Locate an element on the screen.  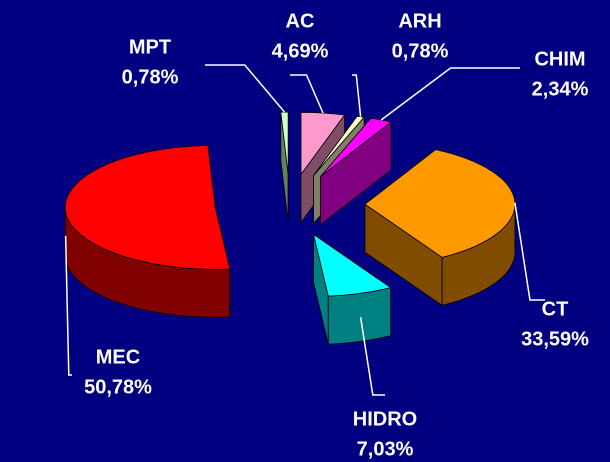
slice-label: HIDRO is located at coordinates (385, 419).